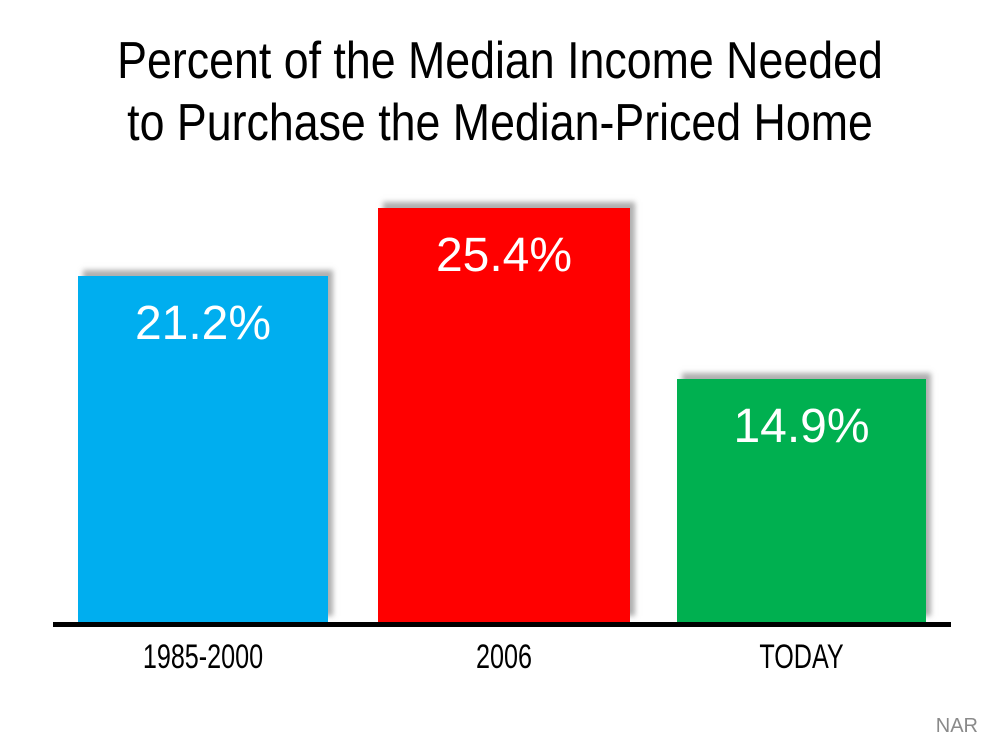  I want to click on bar-2006: 25.4%, so click(504, 415).